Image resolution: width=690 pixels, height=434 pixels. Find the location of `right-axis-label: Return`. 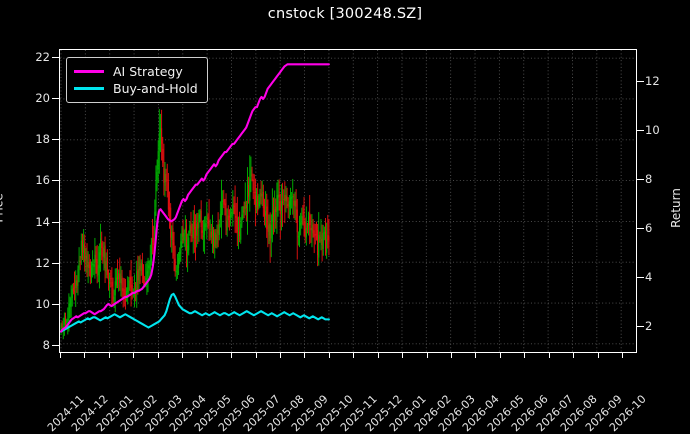

right-axis-label: Return is located at coordinates (675, 208).